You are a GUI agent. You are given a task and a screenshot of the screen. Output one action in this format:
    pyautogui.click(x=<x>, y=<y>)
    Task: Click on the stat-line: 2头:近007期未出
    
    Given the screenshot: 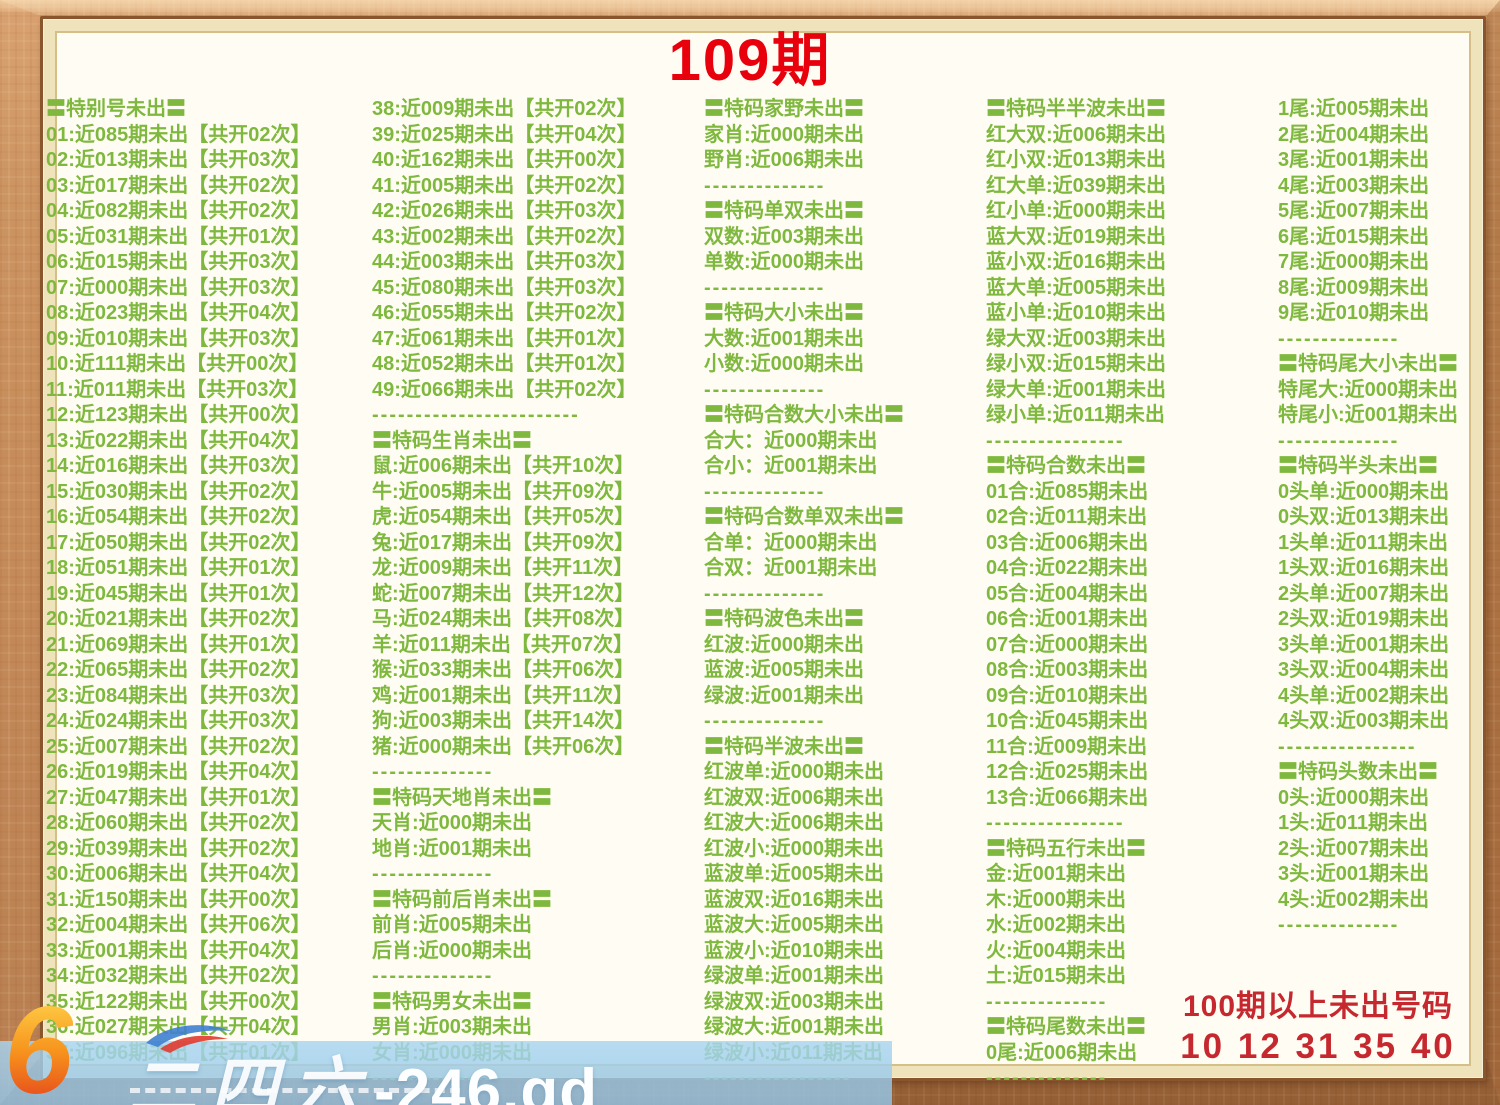 What is the action you would take?
    pyautogui.click(x=1354, y=848)
    